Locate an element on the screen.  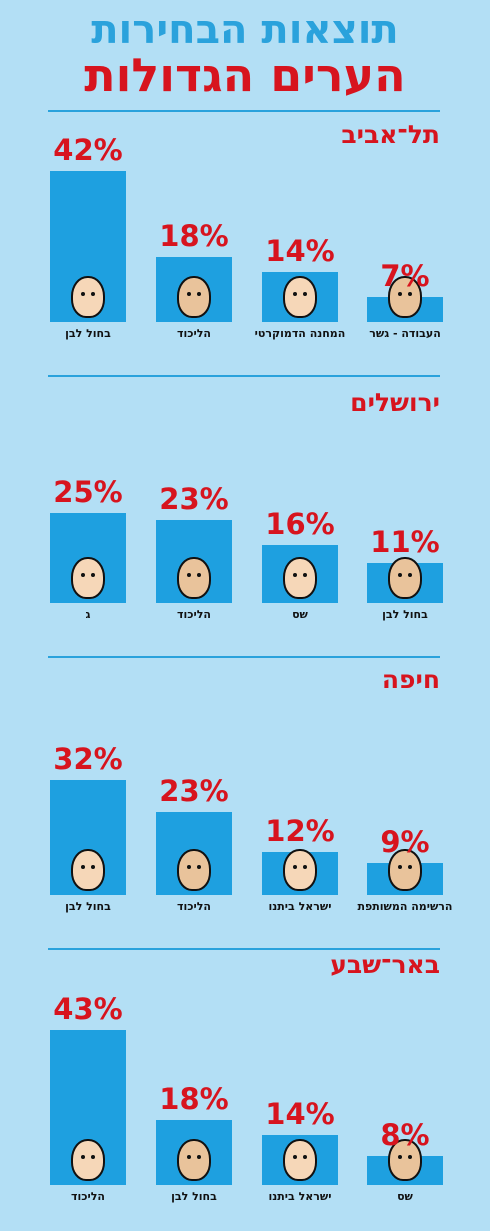
city-name: ירושלים is located at coordinates (395, 402).